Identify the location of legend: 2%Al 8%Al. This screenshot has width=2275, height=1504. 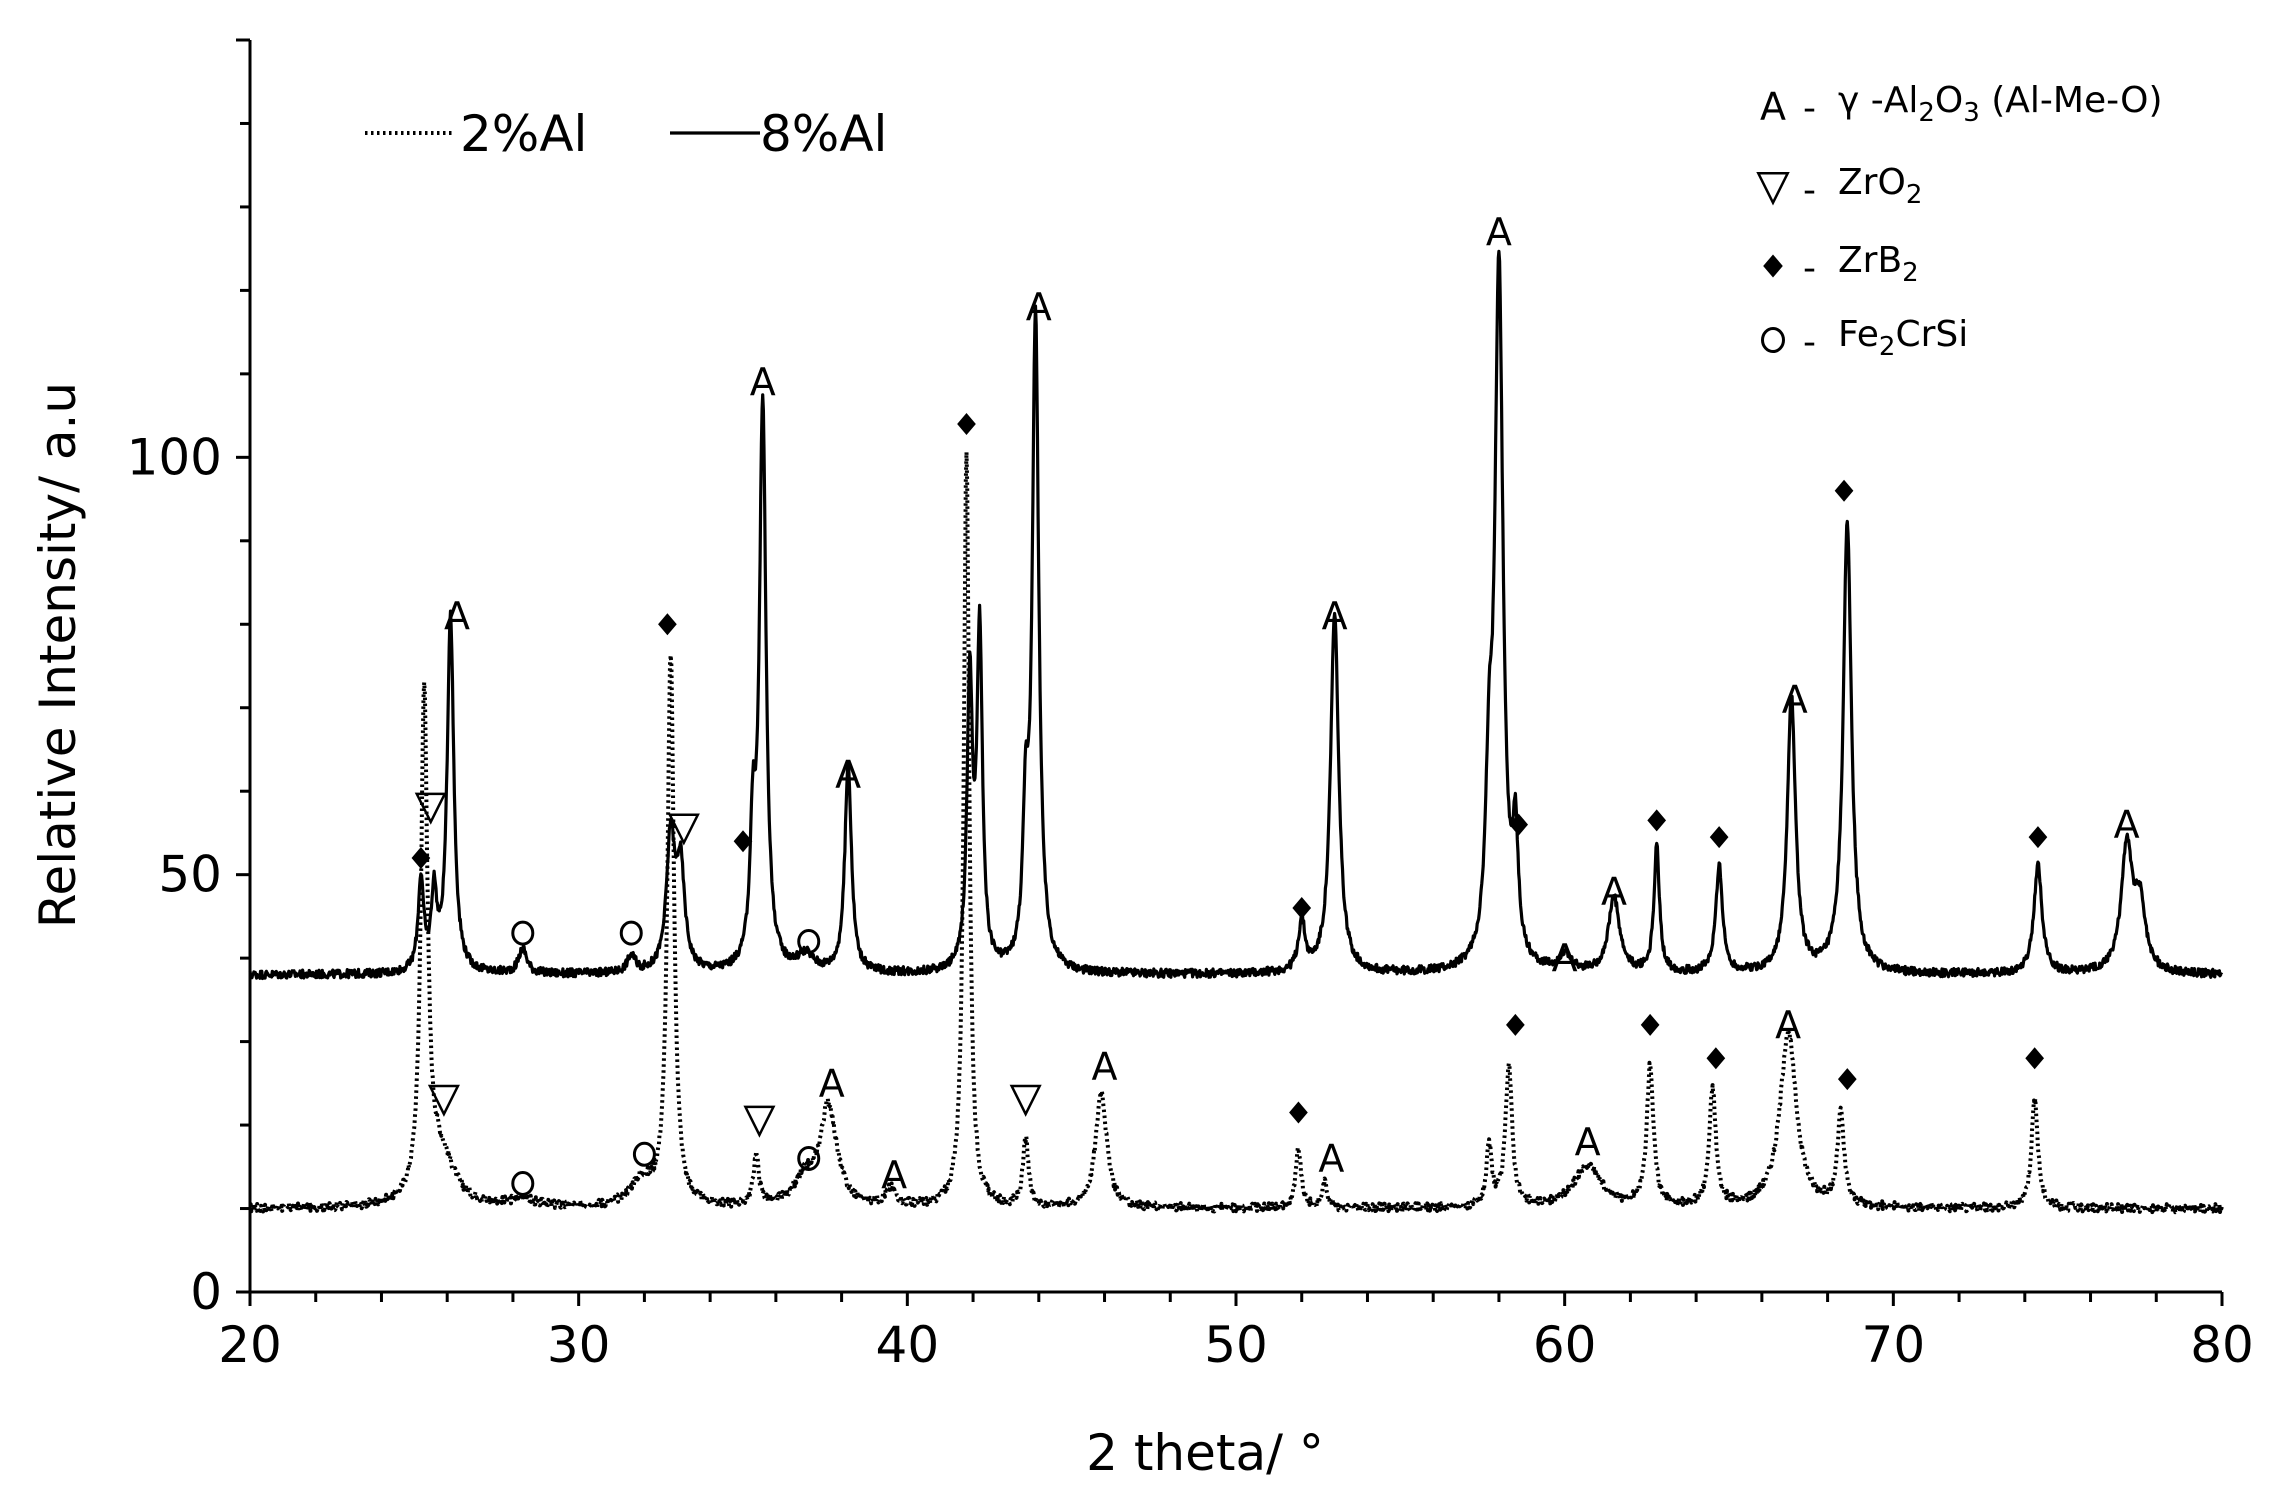
(626, 134).